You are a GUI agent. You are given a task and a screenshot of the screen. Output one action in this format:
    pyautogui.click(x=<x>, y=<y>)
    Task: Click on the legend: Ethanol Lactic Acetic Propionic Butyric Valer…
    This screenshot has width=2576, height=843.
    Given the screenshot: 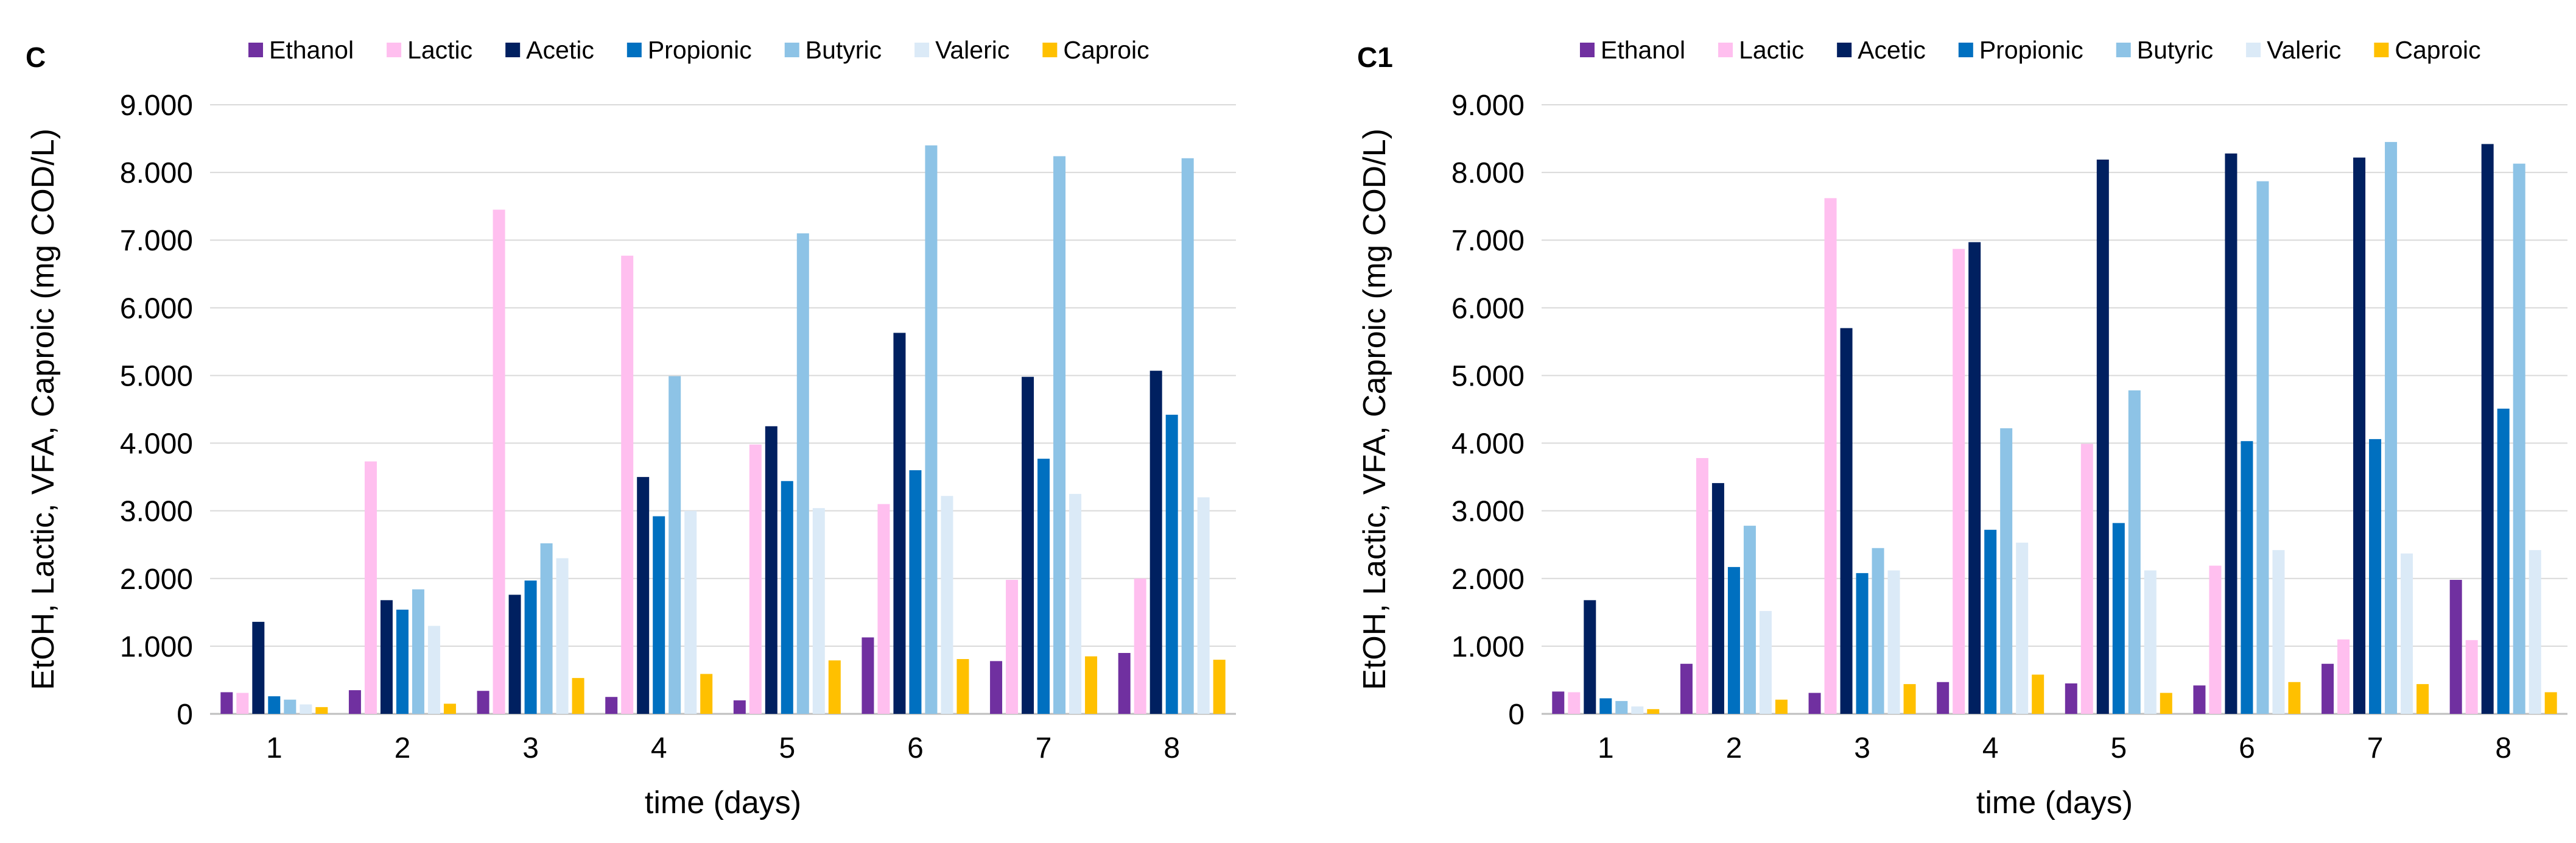 What is the action you would take?
    pyautogui.click(x=2031, y=50)
    